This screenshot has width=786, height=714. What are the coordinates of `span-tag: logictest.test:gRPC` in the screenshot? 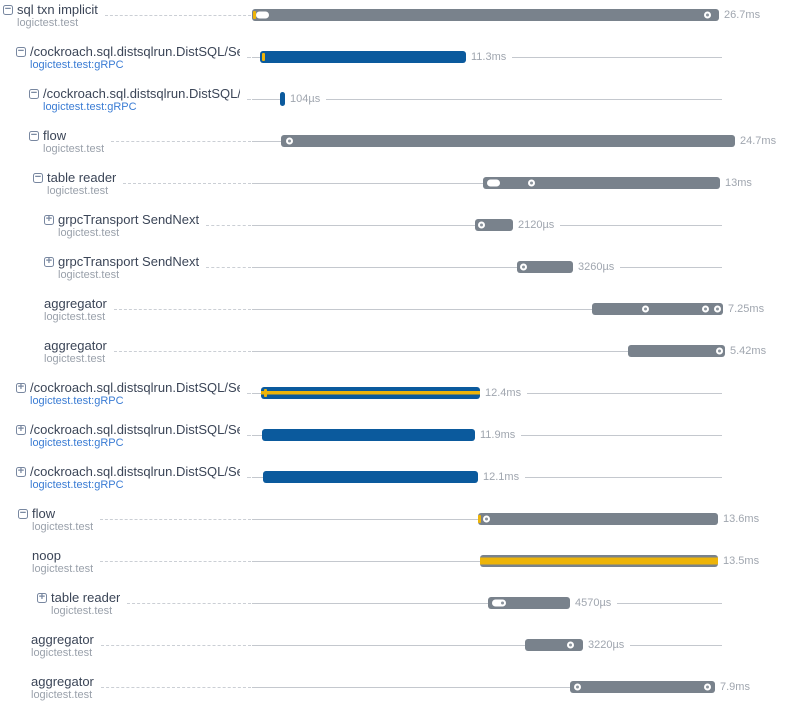 It's located at (77, 65).